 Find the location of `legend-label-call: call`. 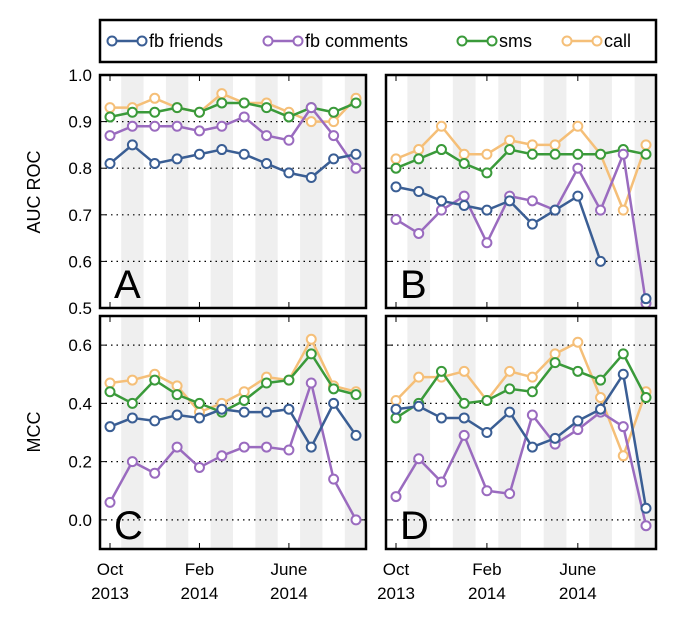

legend-label-call: call is located at coordinates (617, 41).